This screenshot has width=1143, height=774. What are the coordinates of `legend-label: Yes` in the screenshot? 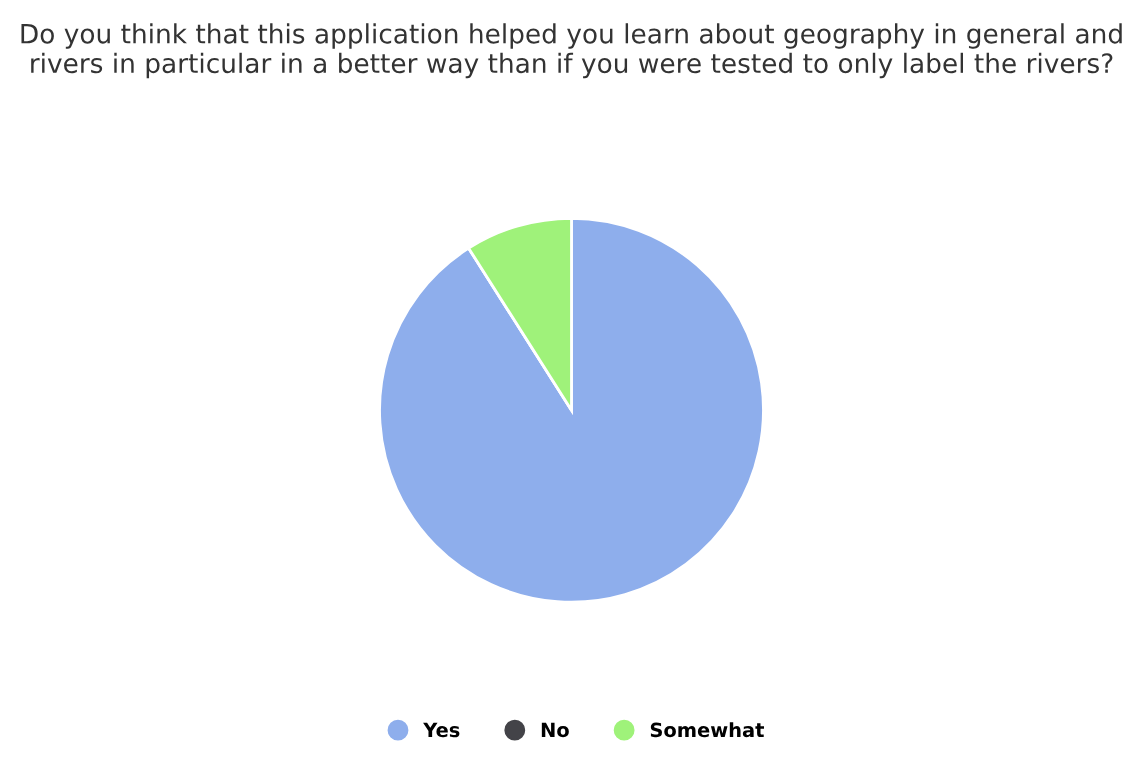 It's located at (441, 730).